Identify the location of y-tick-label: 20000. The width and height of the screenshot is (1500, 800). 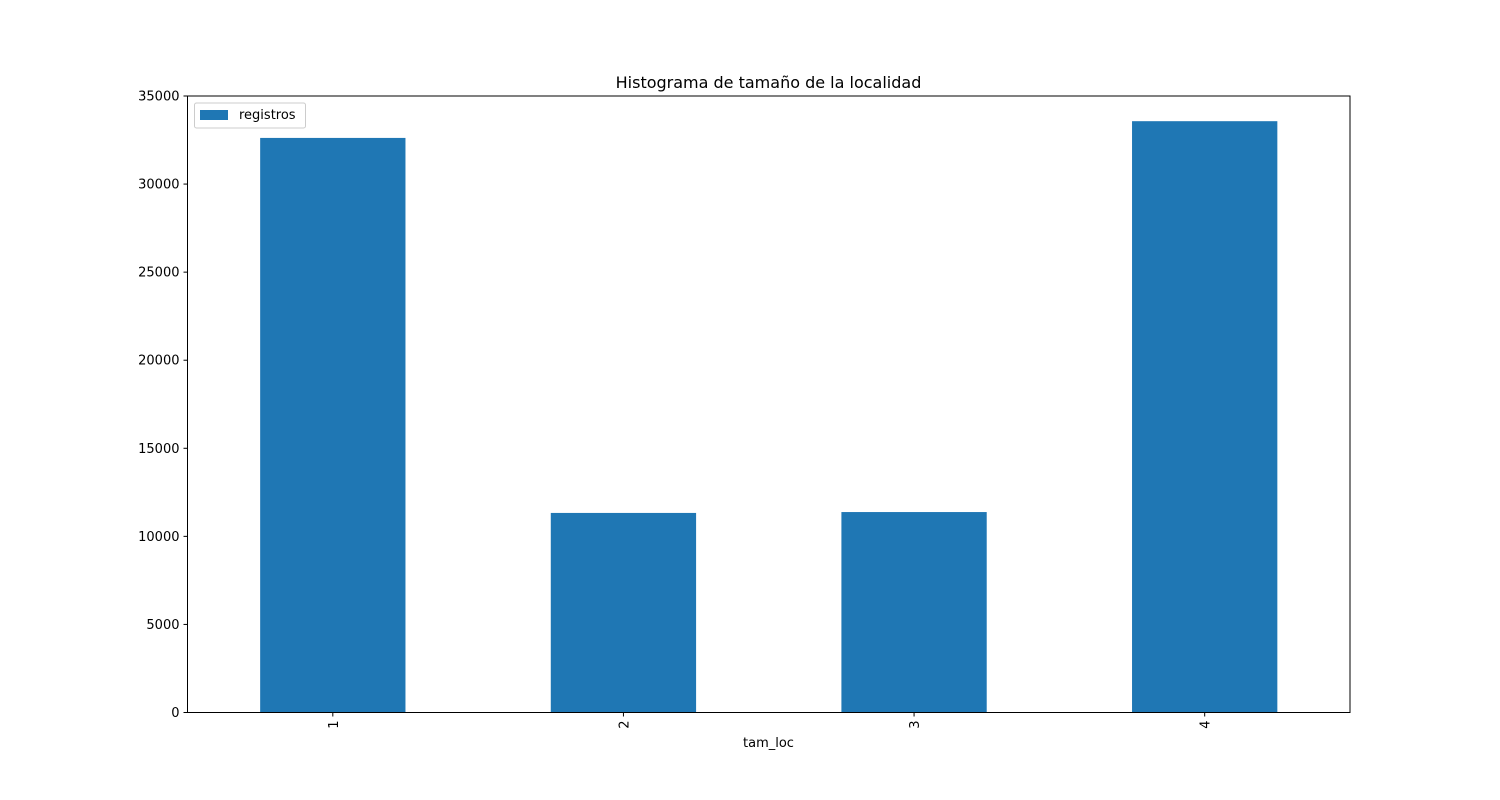
(158, 361).